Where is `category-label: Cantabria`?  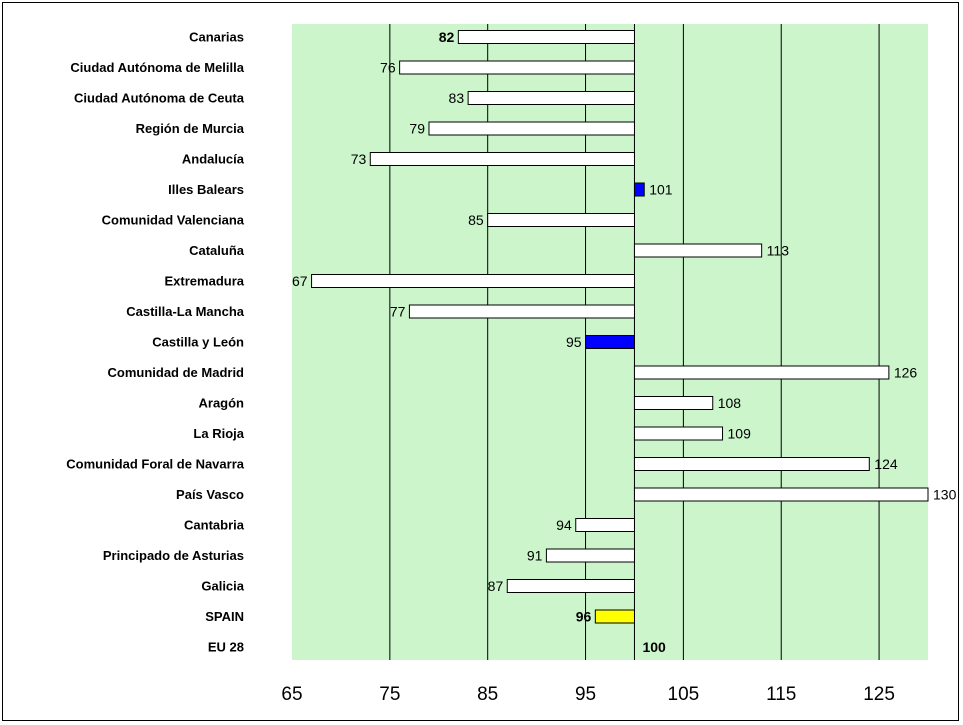
category-label: Cantabria is located at coordinates (214, 525).